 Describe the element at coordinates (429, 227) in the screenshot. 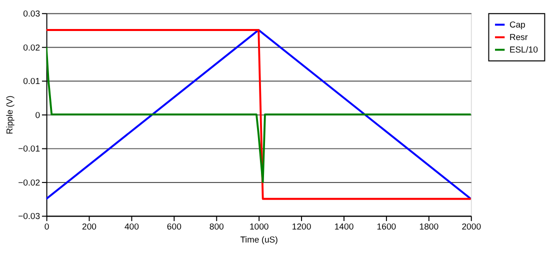

I see `x-tick-label: 1800` at that location.